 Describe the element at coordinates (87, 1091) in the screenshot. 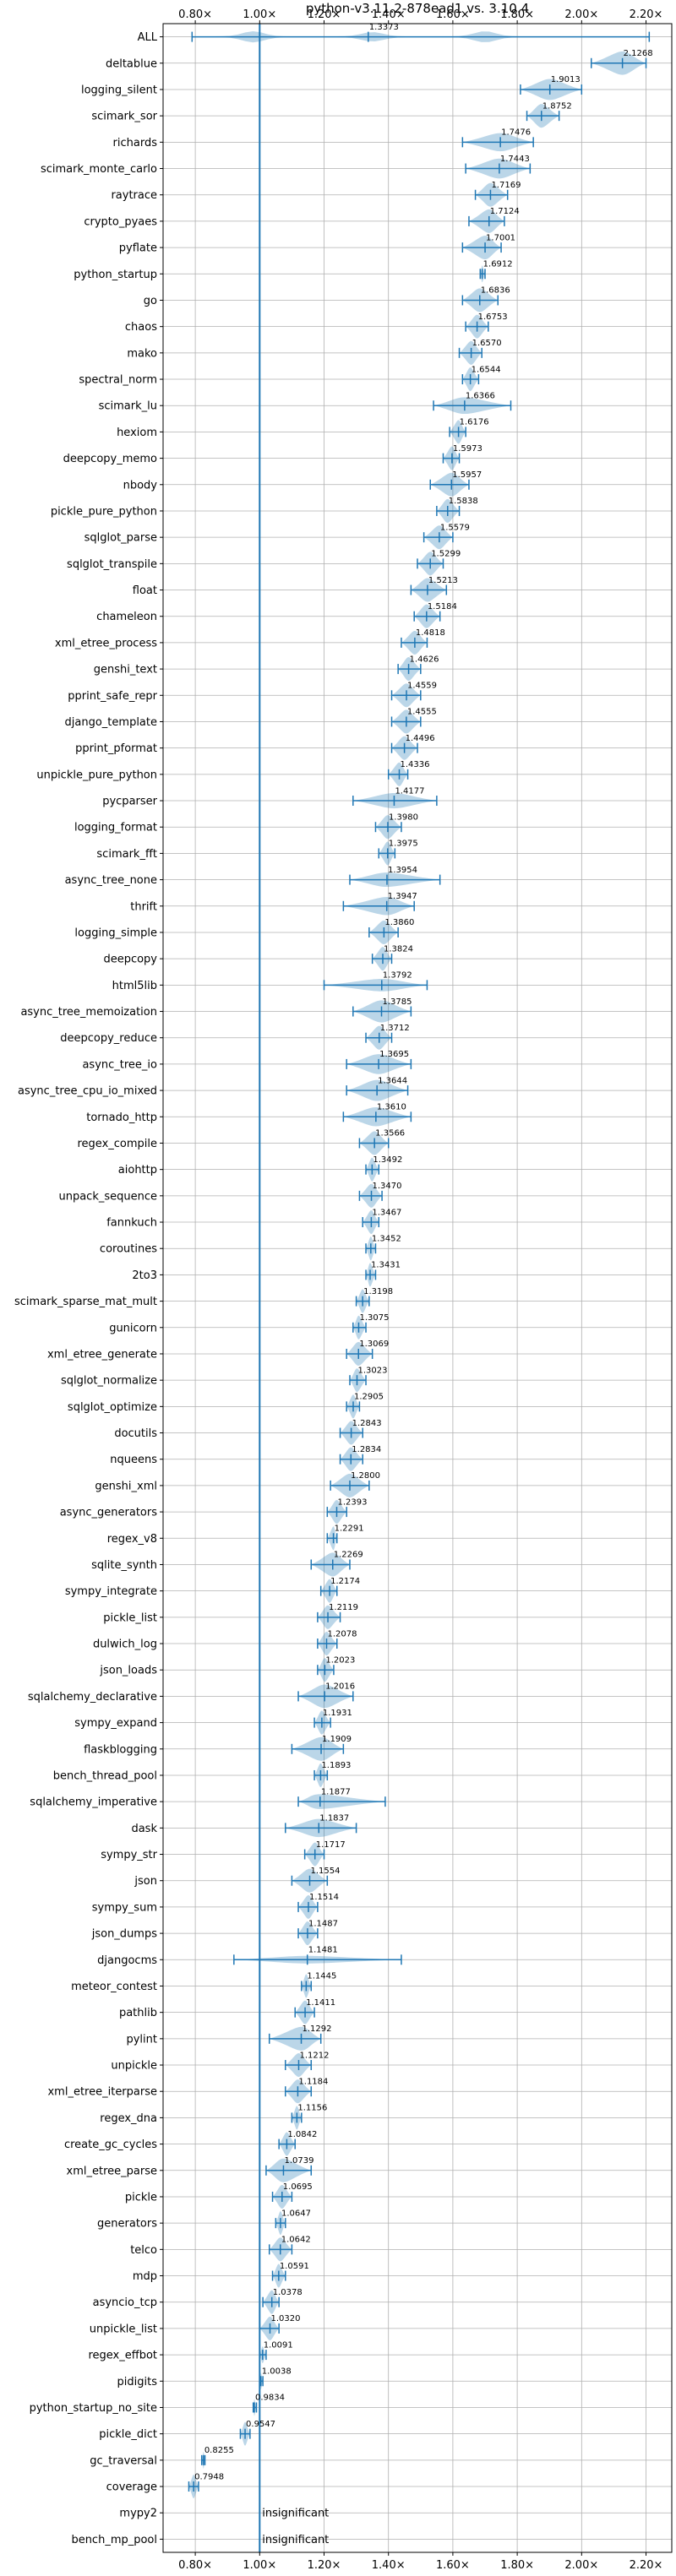

I see `benchmark-label: async_tree_cpu_io_mixed` at that location.